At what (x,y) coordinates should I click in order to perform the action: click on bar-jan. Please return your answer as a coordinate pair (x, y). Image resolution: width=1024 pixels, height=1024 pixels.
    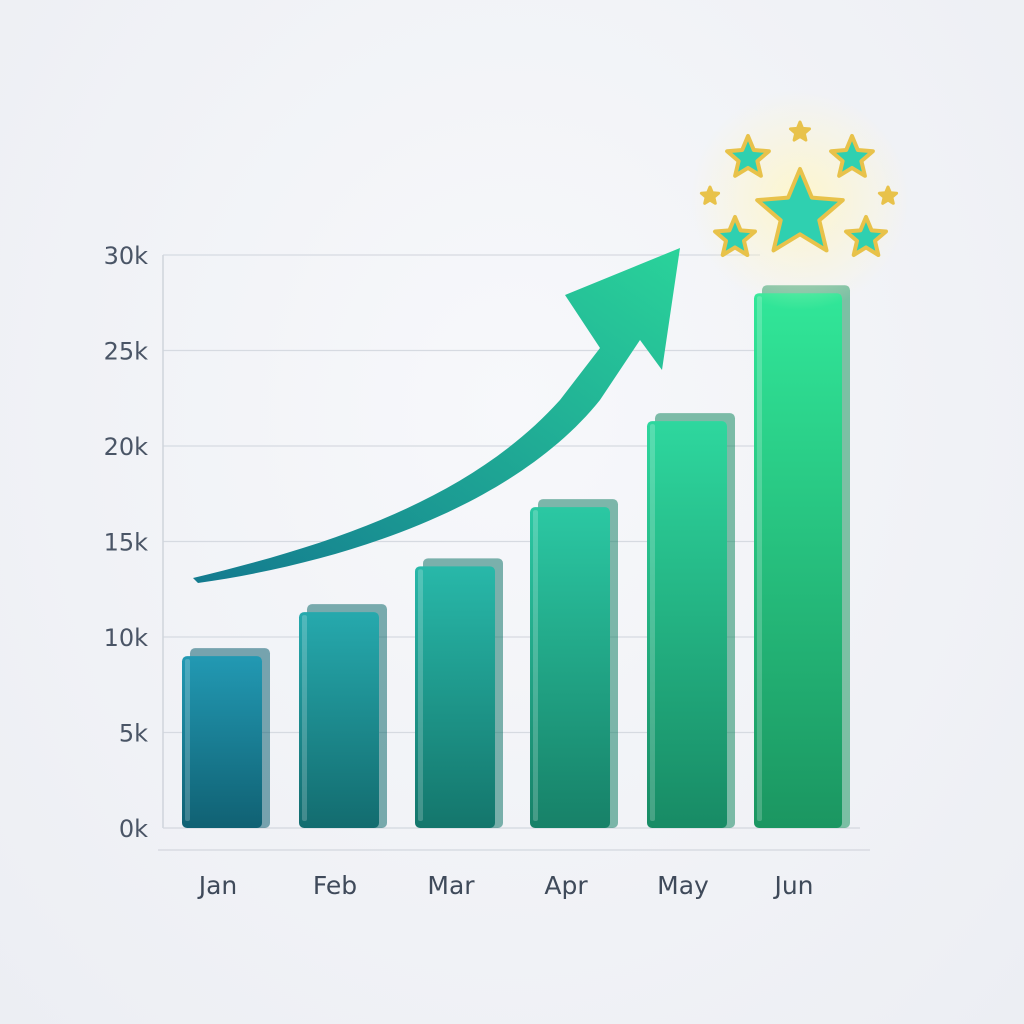
    Looking at the image, I should click on (222, 742).